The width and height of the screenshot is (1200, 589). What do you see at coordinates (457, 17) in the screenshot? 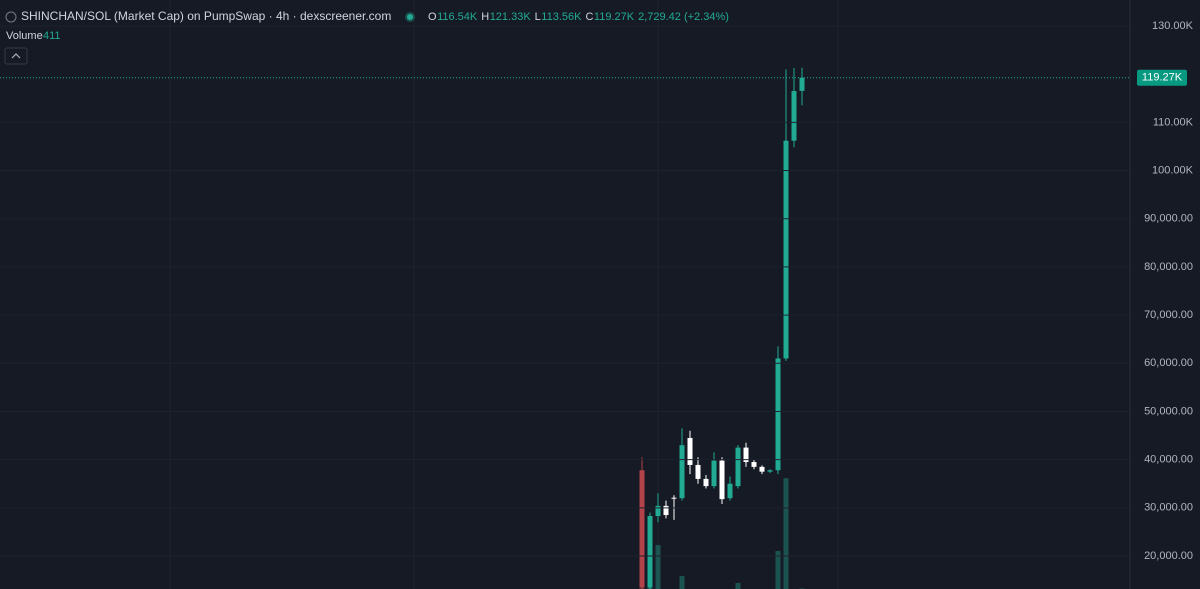
I see `ohlc-open: 116.54K` at bounding box center [457, 17].